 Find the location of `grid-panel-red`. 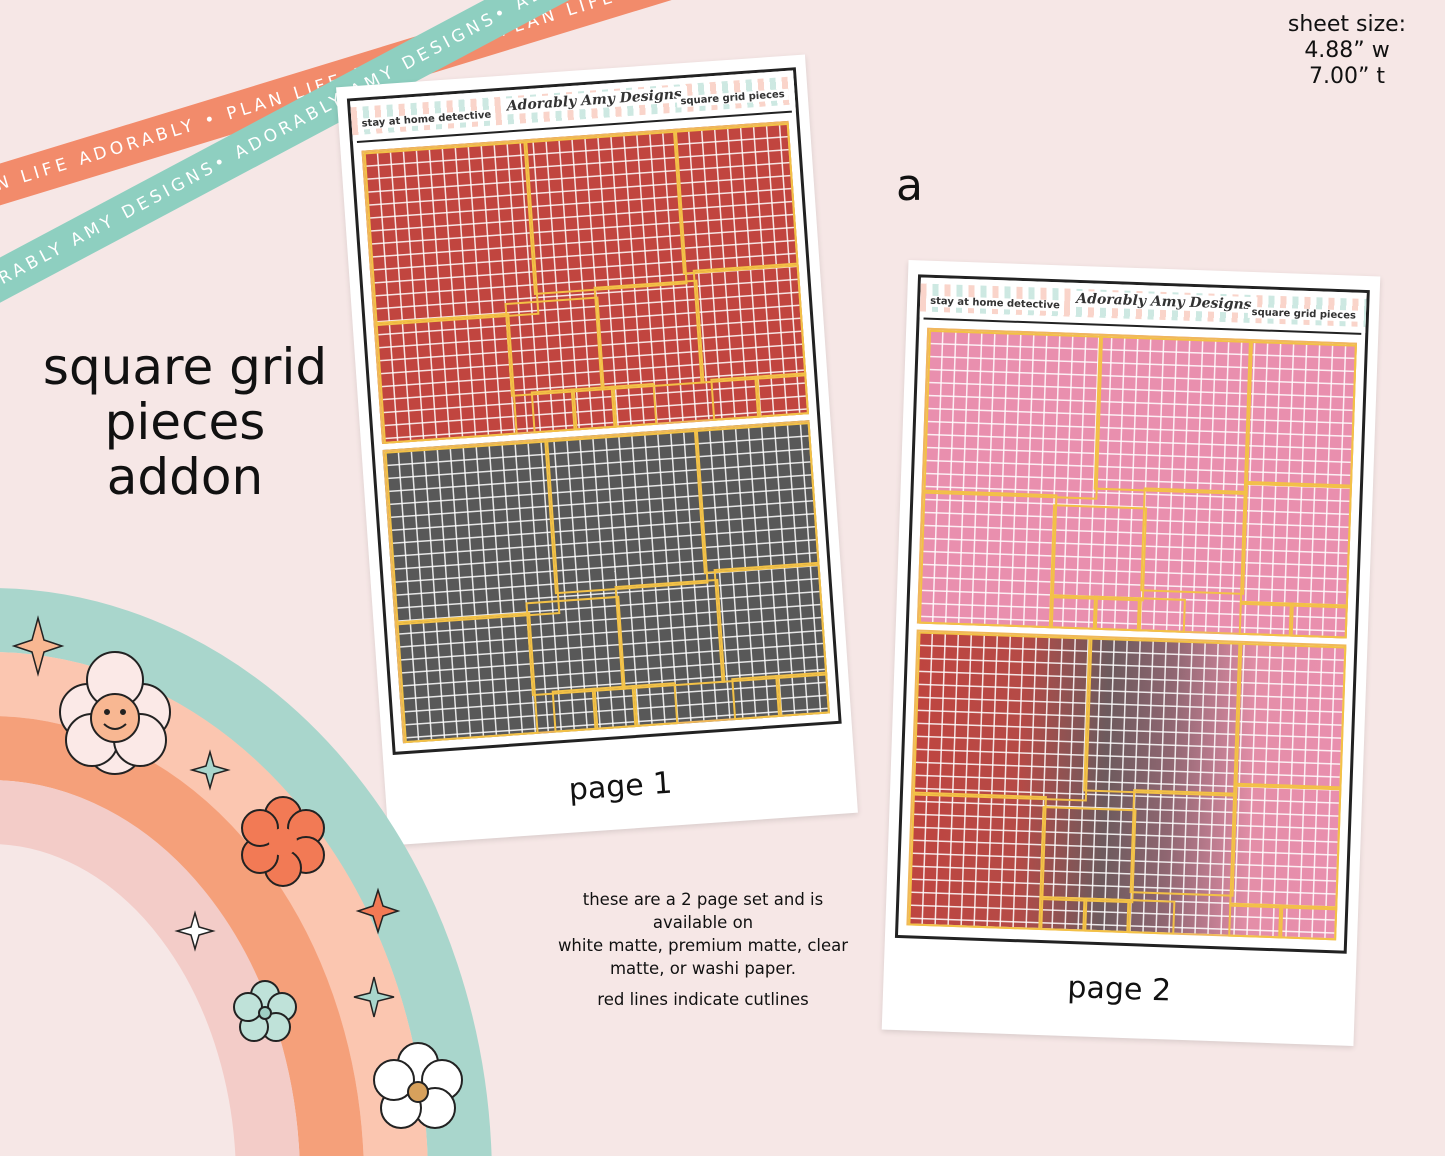

grid-panel-red is located at coordinates (585, 282).